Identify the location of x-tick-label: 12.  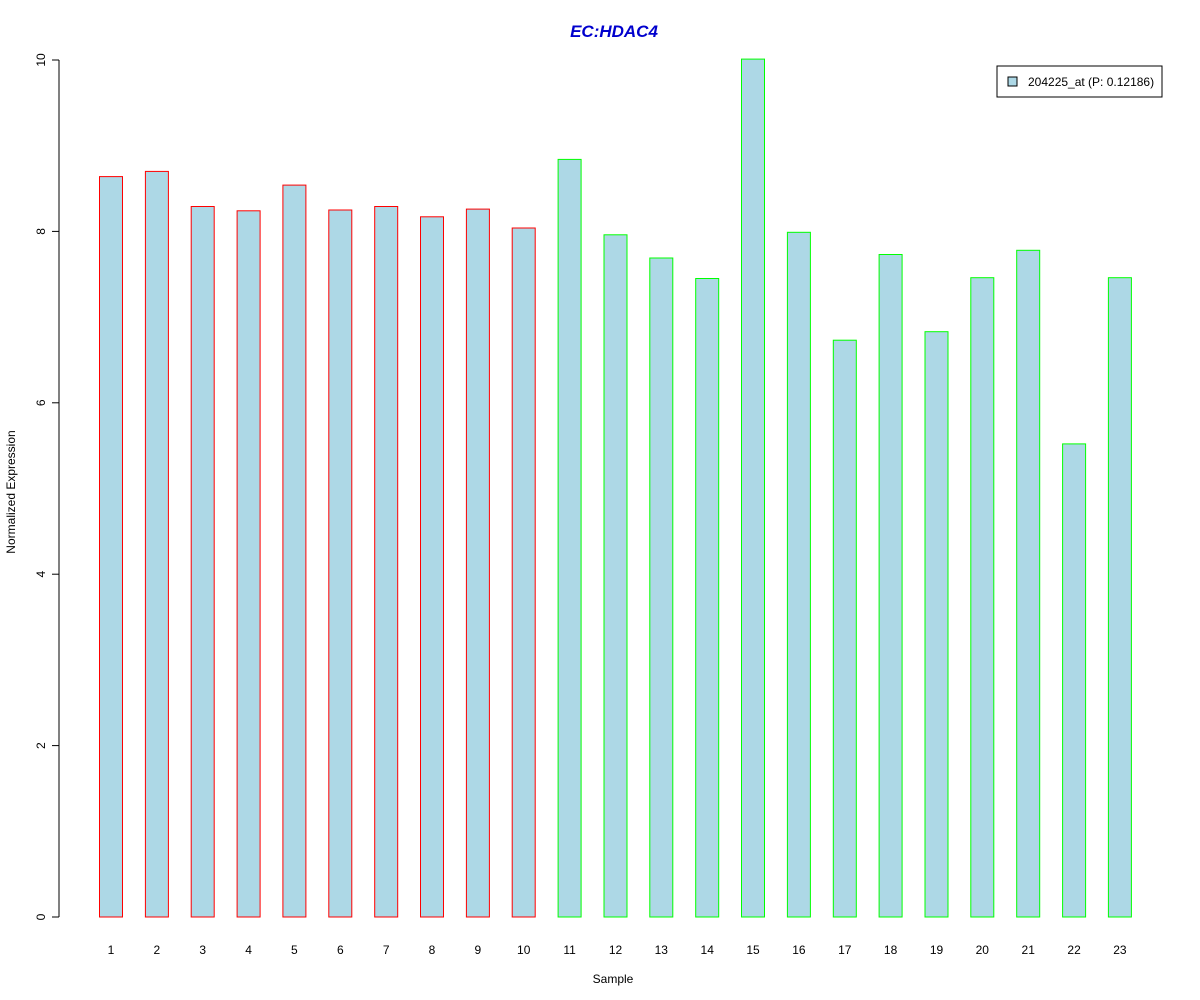
(616, 950).